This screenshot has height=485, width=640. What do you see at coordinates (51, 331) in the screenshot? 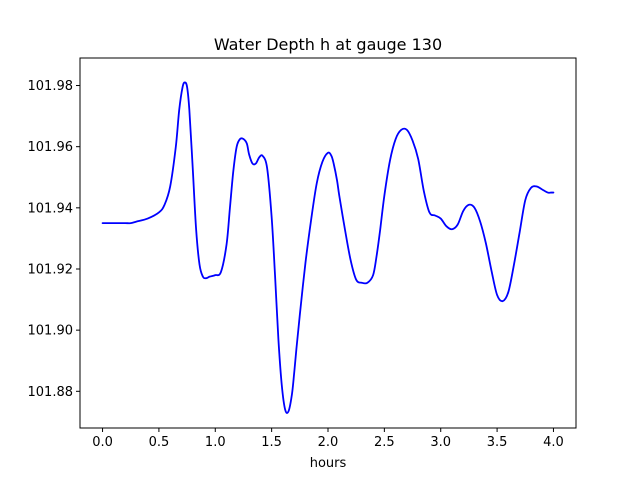
I see `y-tick-label: 101.90` at bounding box center [51, 331].